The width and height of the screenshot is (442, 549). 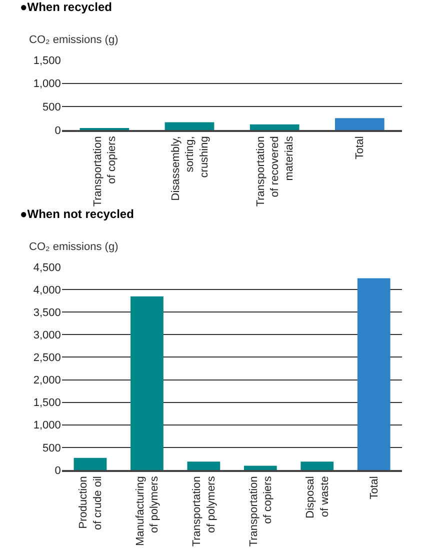 I want to click on x-tick-label: Transportation of recovered materials, so click(x=275, y=171).